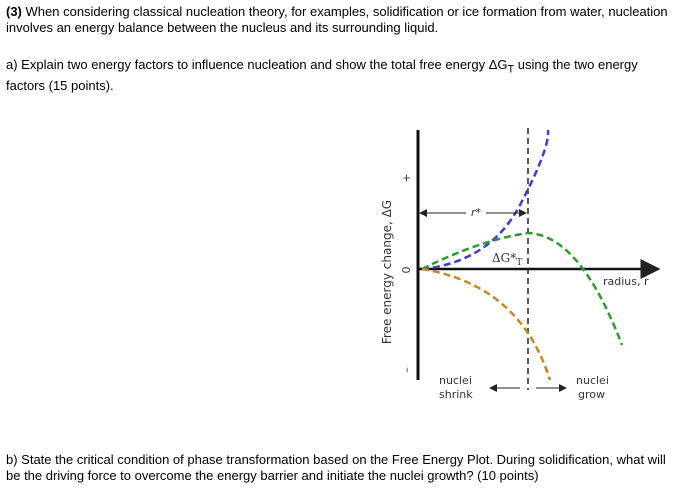  Describe the element at coordinates (504, 258) in the screenshot. I see `barrier: ΔG*` at that location.